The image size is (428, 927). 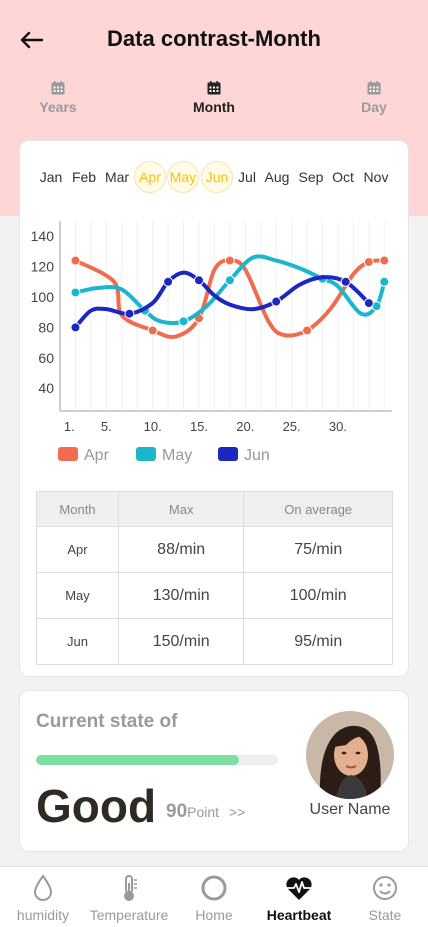 I want to click on x-tick-label: 20., so click(x=245, y=426).